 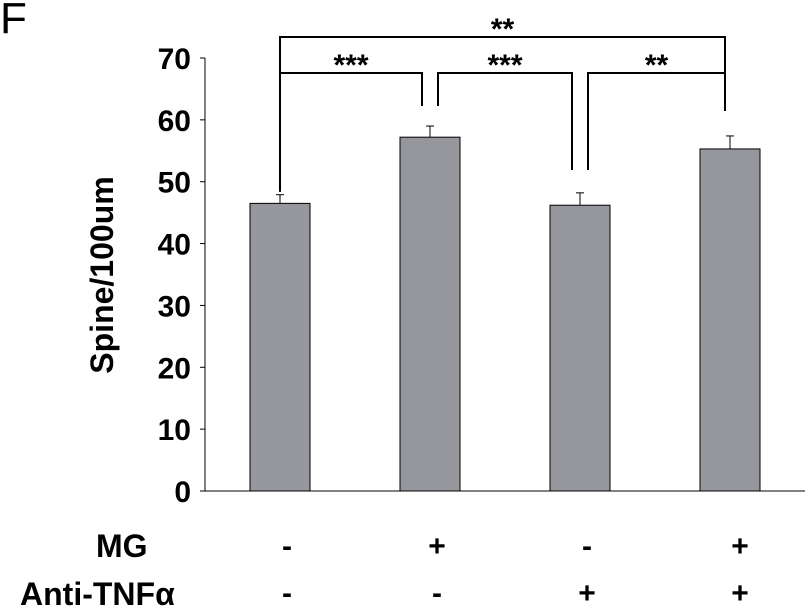 What do you see at coordinates (437, 546) in the screenshot?
I see `mg-condition-2: +` at bounding box center [437, 546].